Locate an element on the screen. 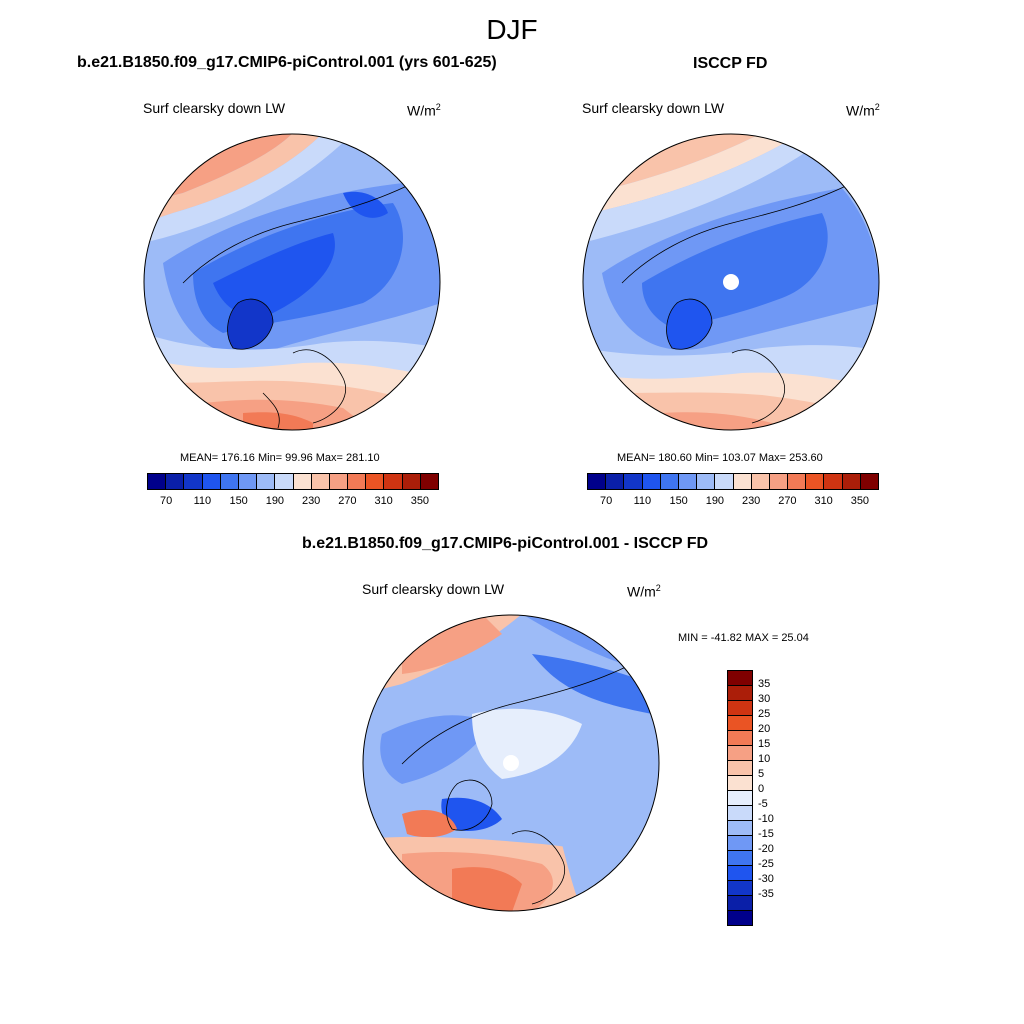 This screenshot has height=1024, width=1024. panel-2-colorbar is located at coordinates (733, 481).